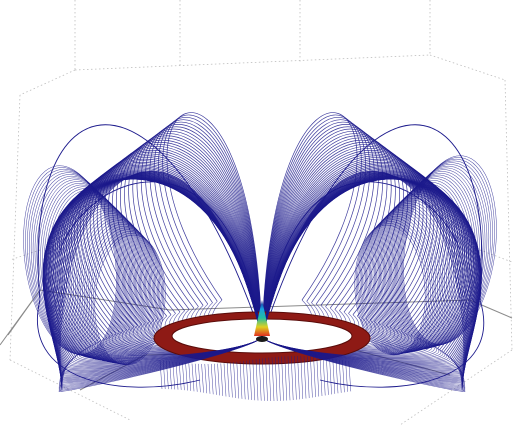 The width and height of the screenshot is (517, 430). What do you see at coordinates (390, 290) in the screenshot?
I see `field-loop-right` at bounding box center [390, 290].